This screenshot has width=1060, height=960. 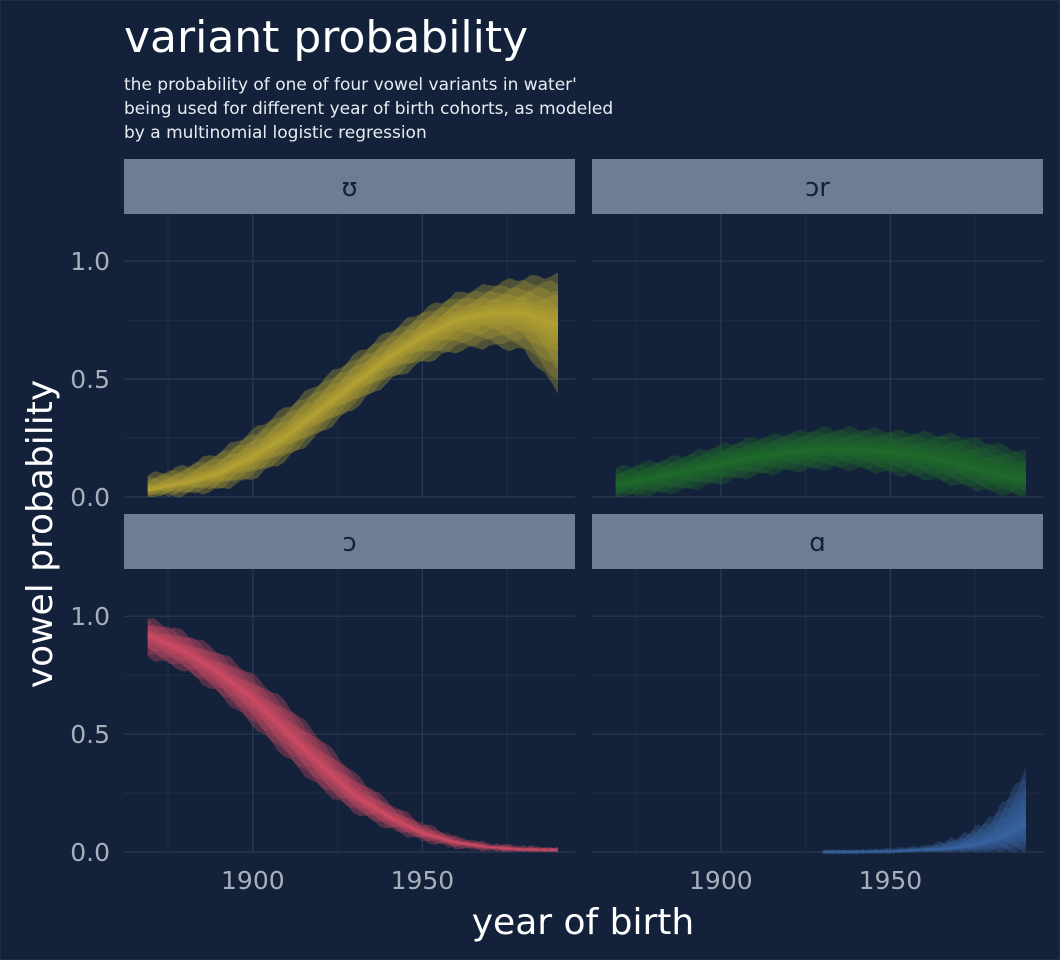 I want to click on chart-title: variant probability, so click(x=326, y=37).